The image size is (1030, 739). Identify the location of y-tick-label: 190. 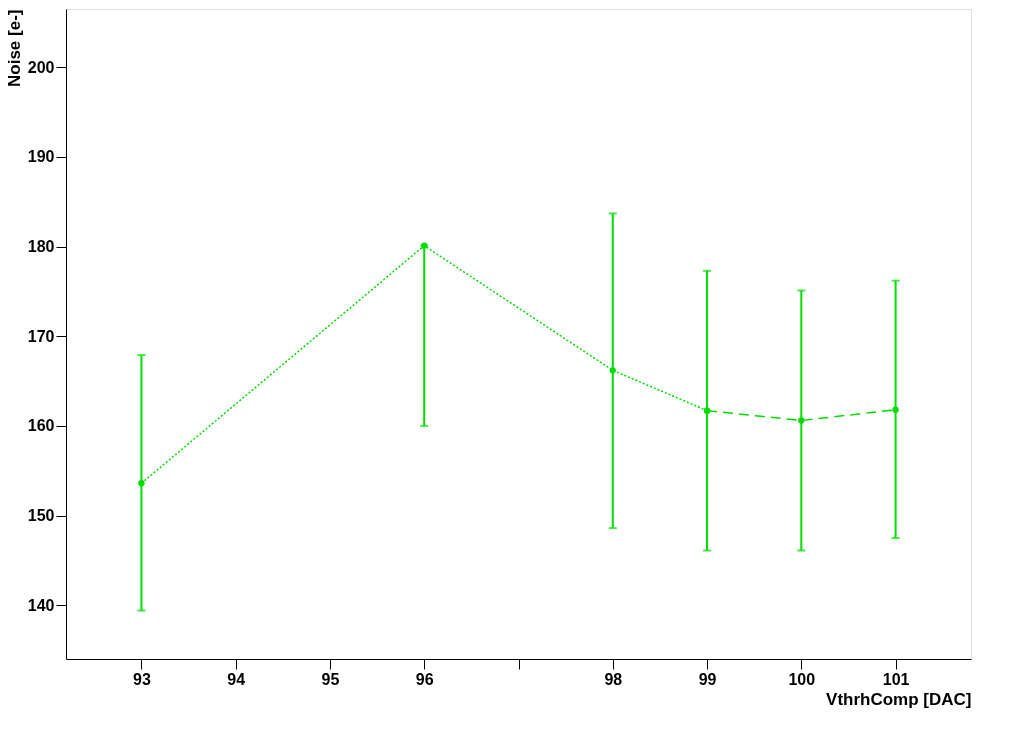
(41, 157).